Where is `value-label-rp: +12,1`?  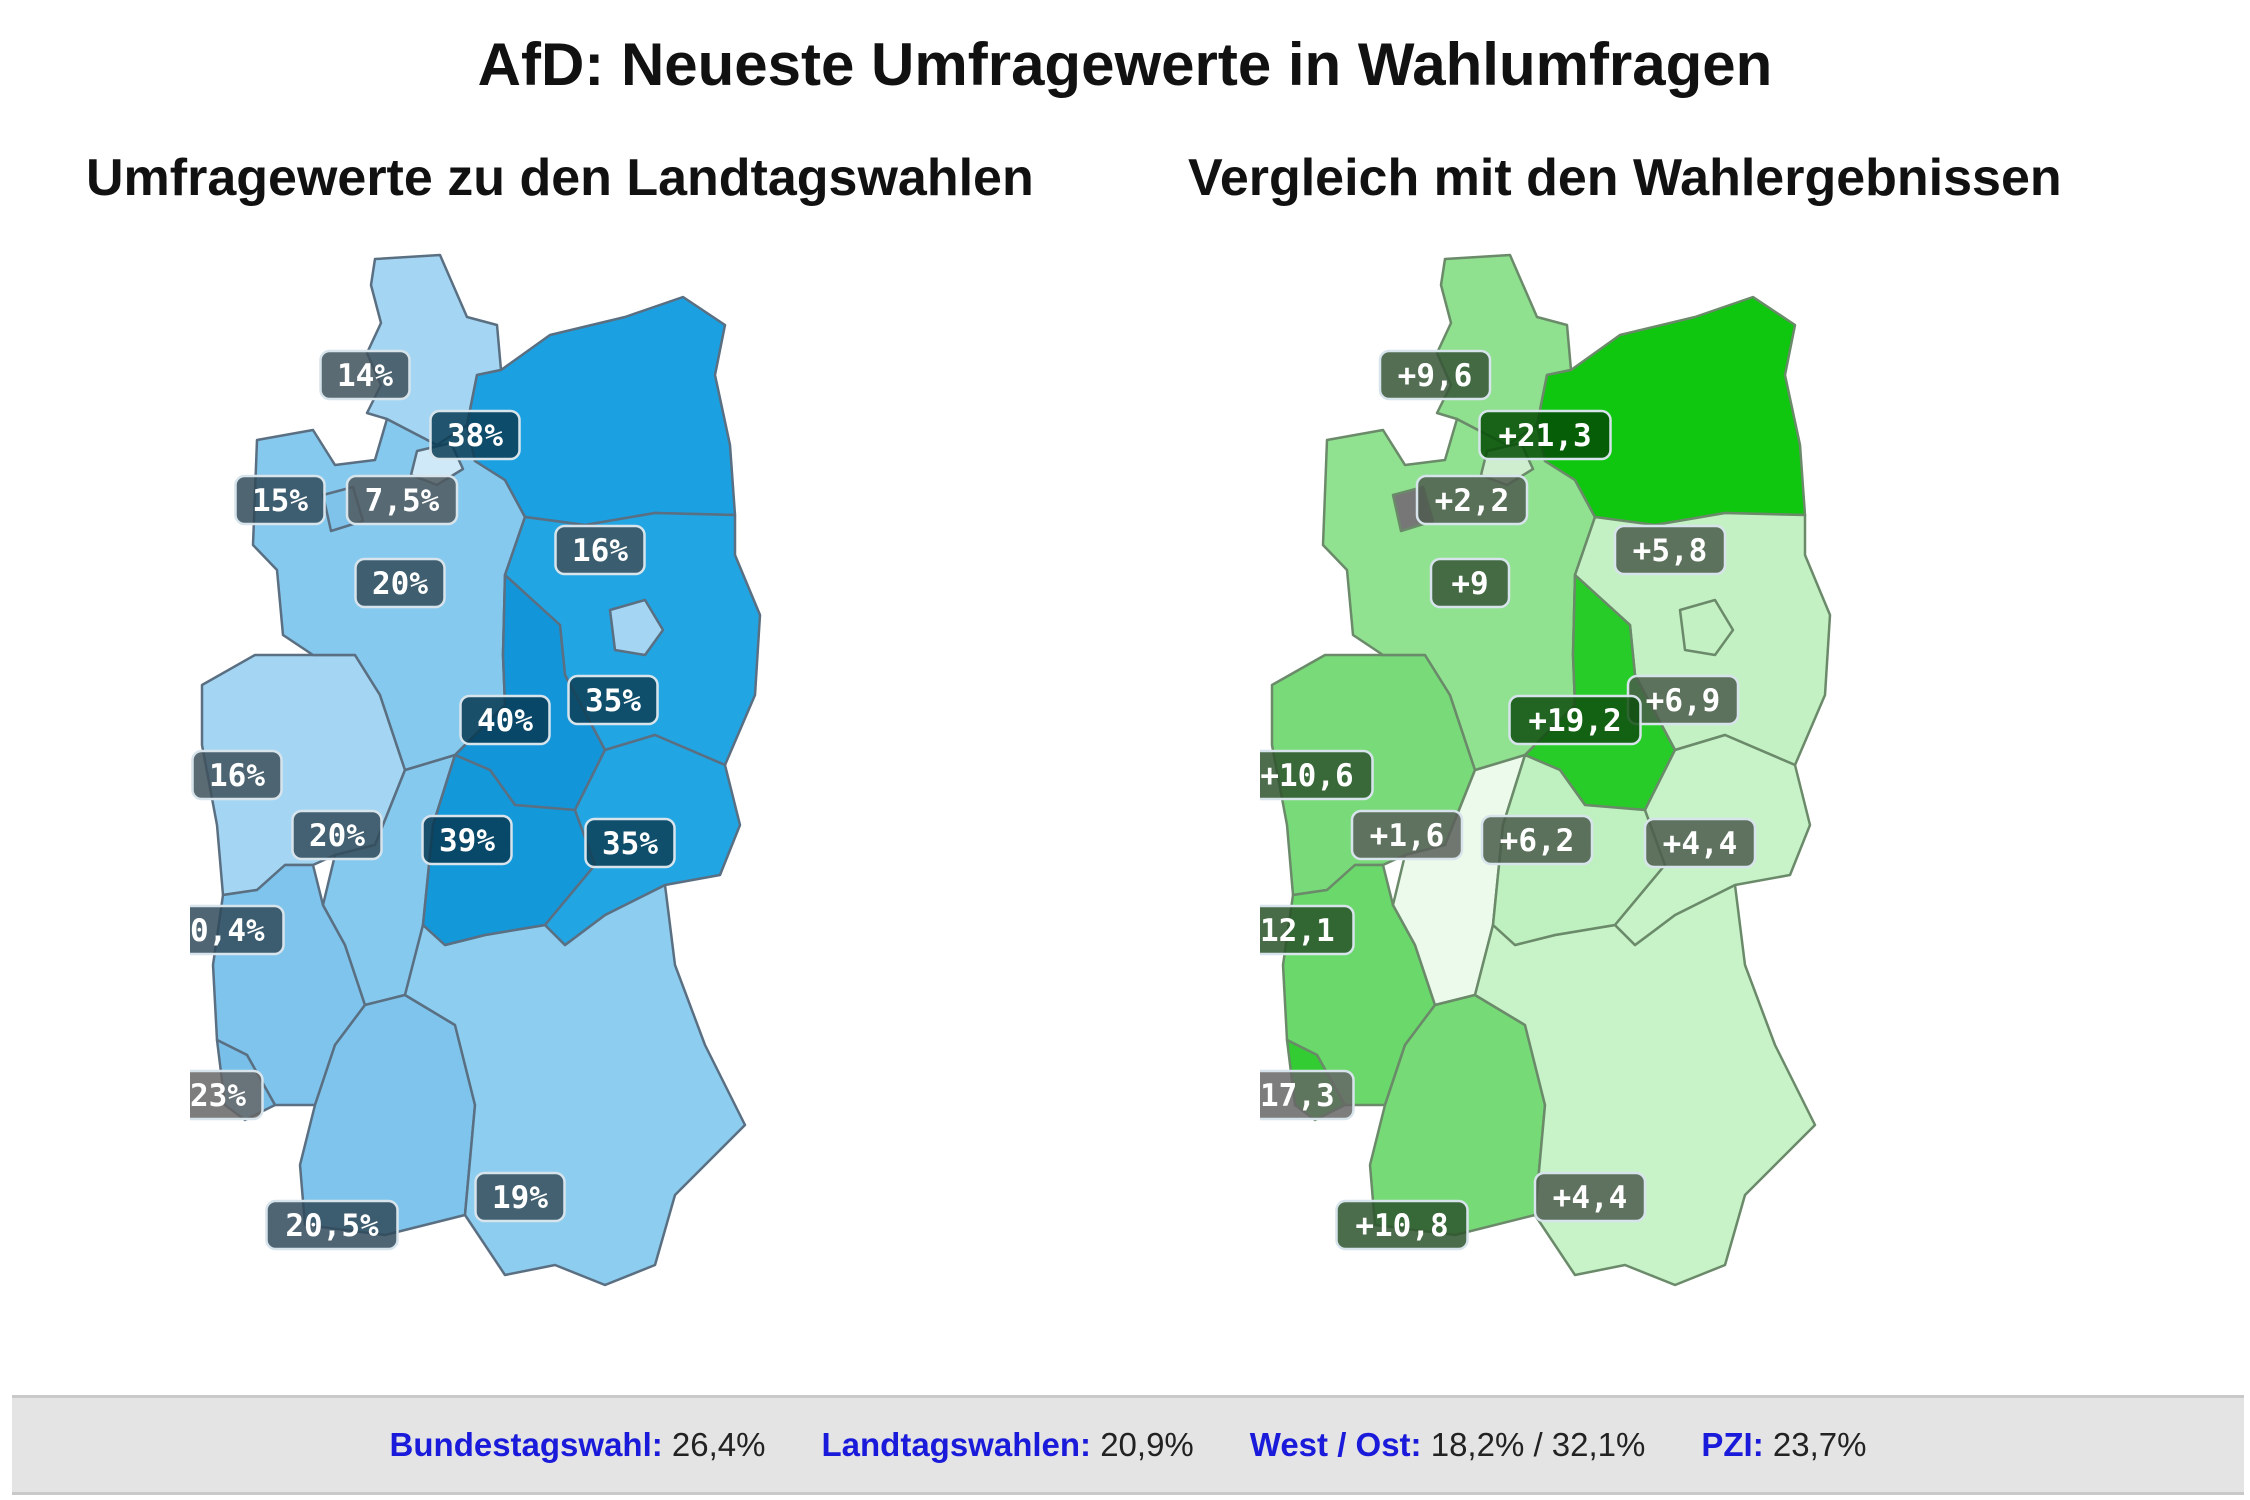 value-label-rp: +12,1 is located at coordinates (1307, 930).